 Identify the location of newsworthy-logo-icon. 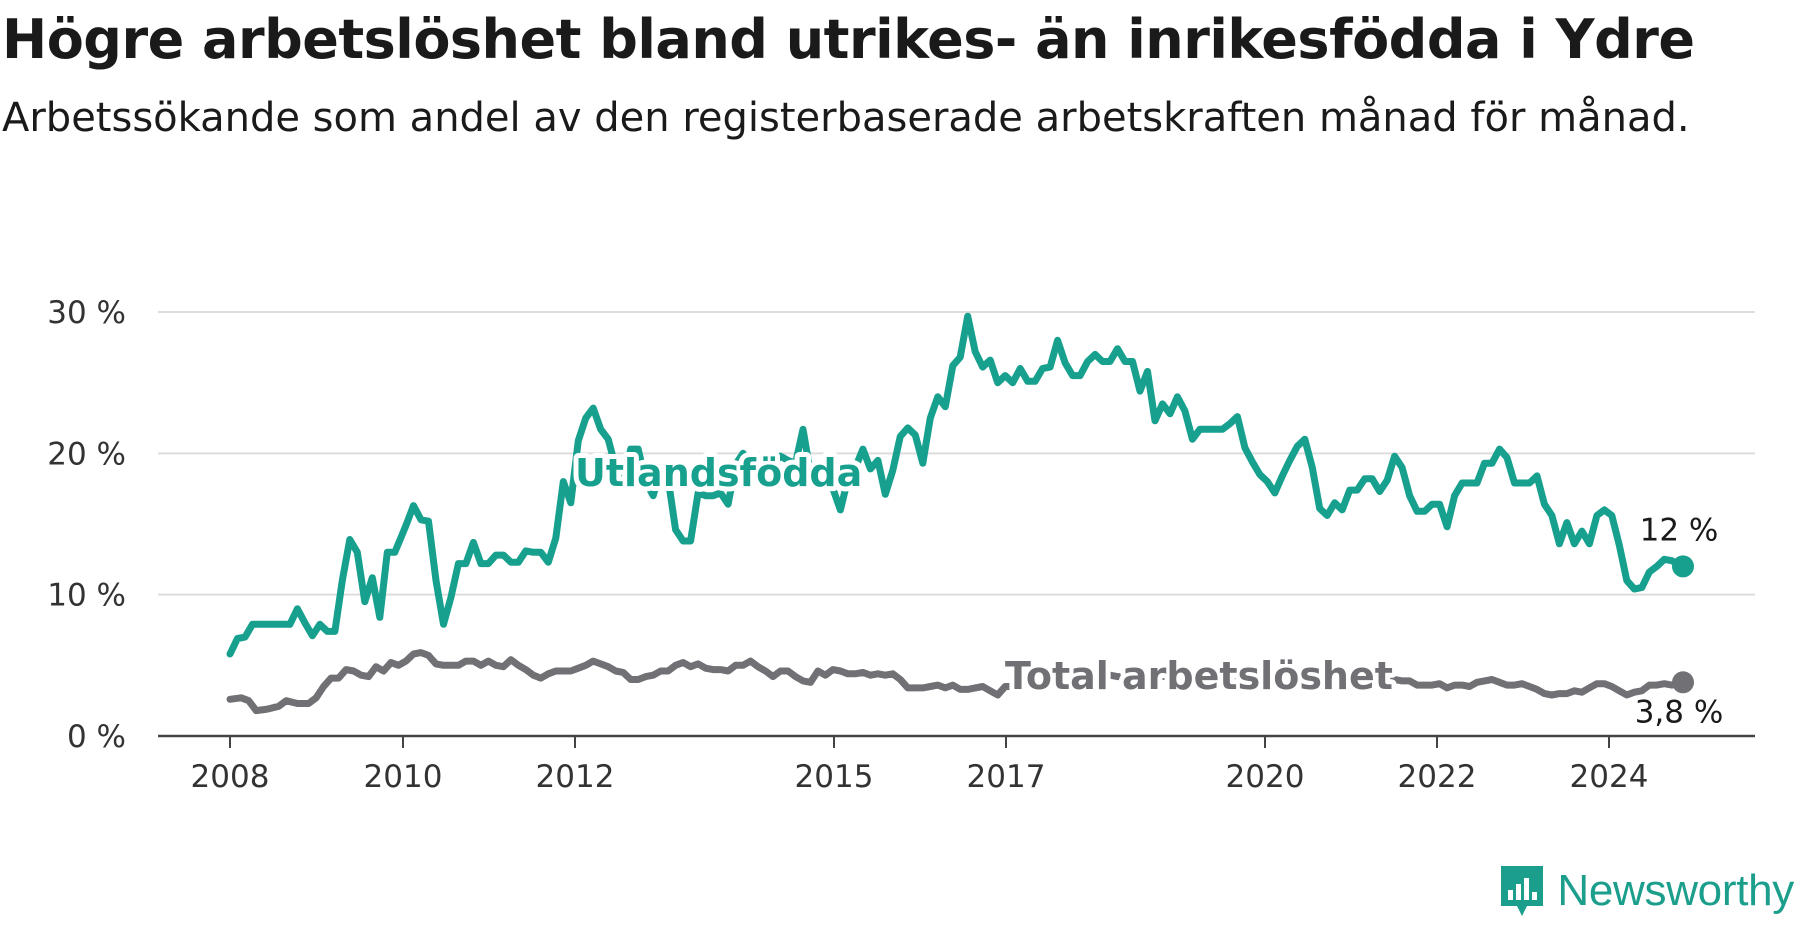
(1522, 891).